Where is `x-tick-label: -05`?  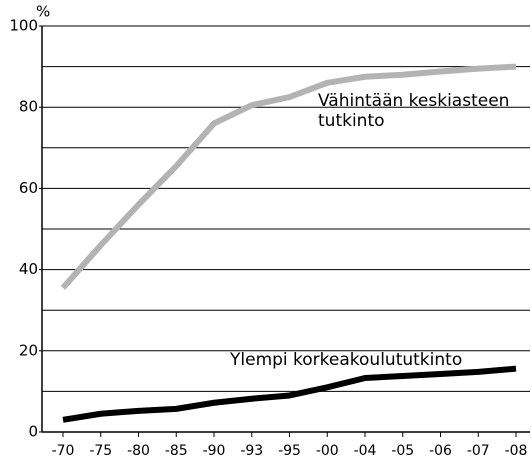 x-tick-label: -05 is located at coordinates (402, 451).